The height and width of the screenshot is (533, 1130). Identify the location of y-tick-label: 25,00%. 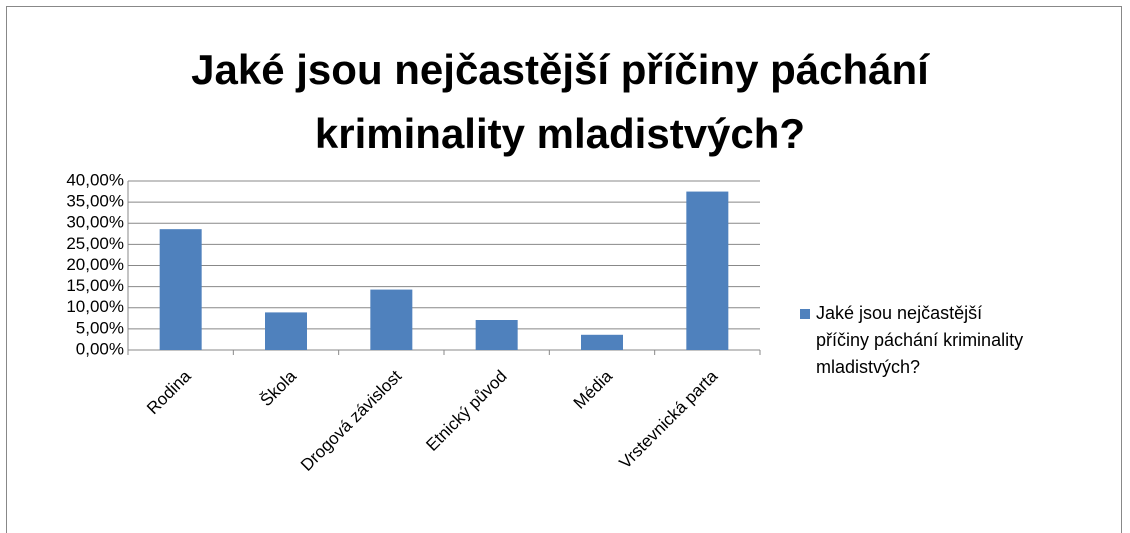
(95, 243).